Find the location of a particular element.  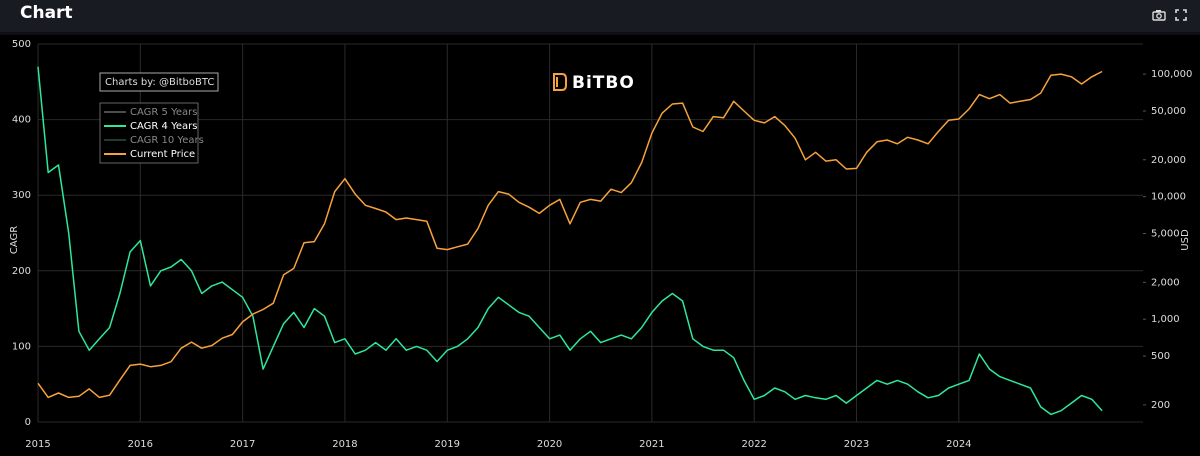

x-tick-label: 2023 is located at coordinates (856, 444).